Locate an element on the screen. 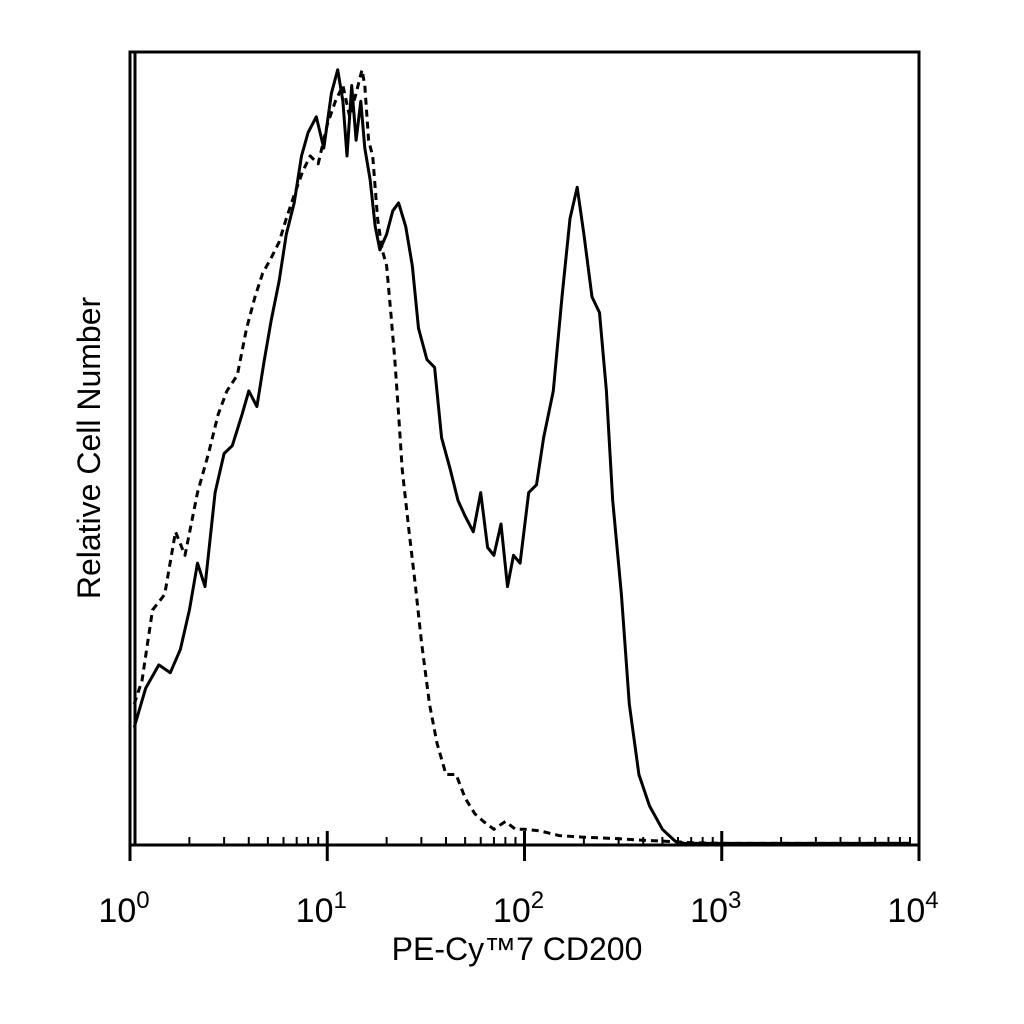  x-tick-label: 10⁴ is located at coordinates (912, 908).